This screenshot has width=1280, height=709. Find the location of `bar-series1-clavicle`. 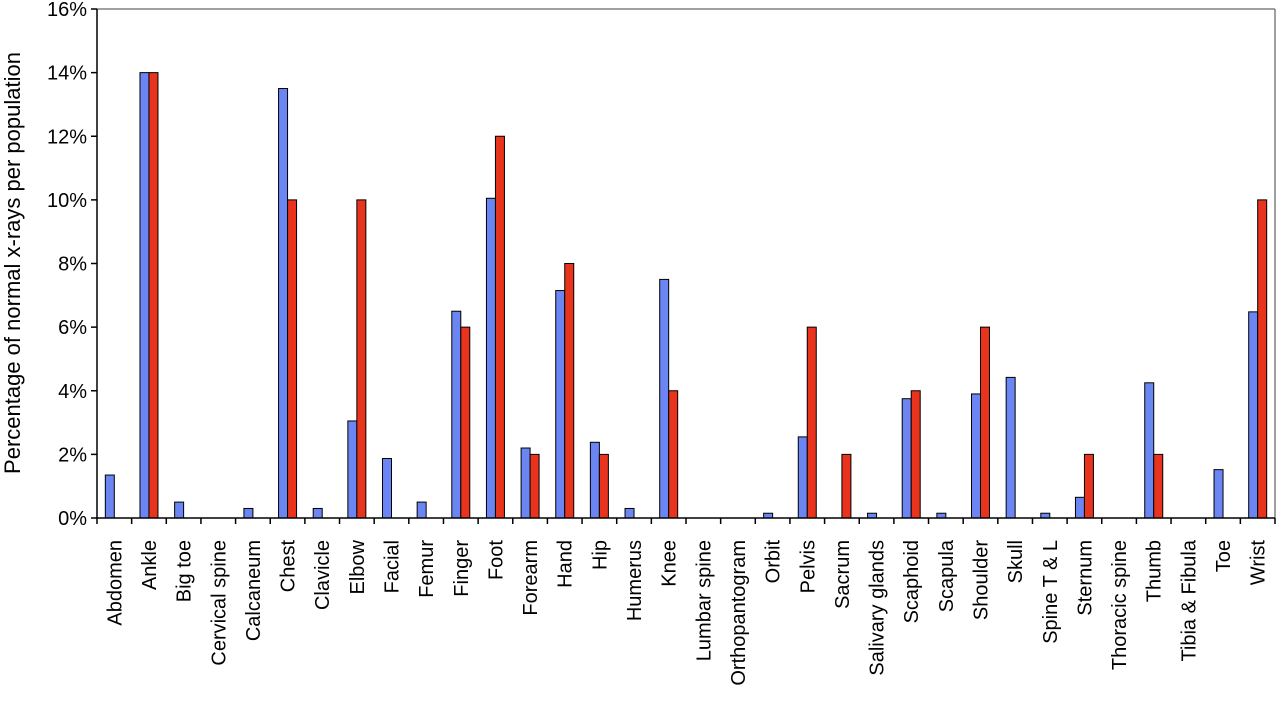

bar-series1-clavicle is located at coordinates (317, 513).